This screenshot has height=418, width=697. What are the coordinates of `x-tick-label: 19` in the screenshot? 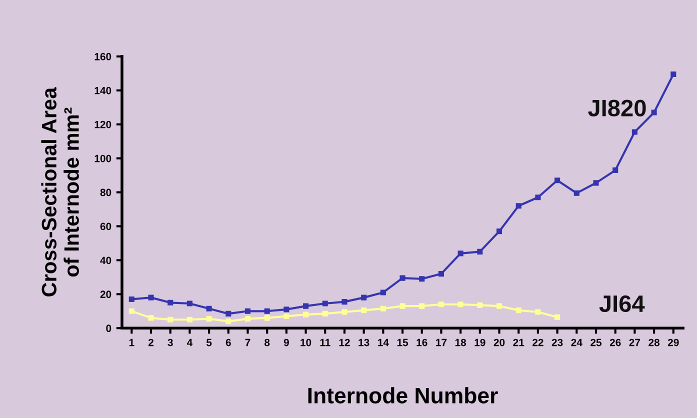 It's located at (480, 342).